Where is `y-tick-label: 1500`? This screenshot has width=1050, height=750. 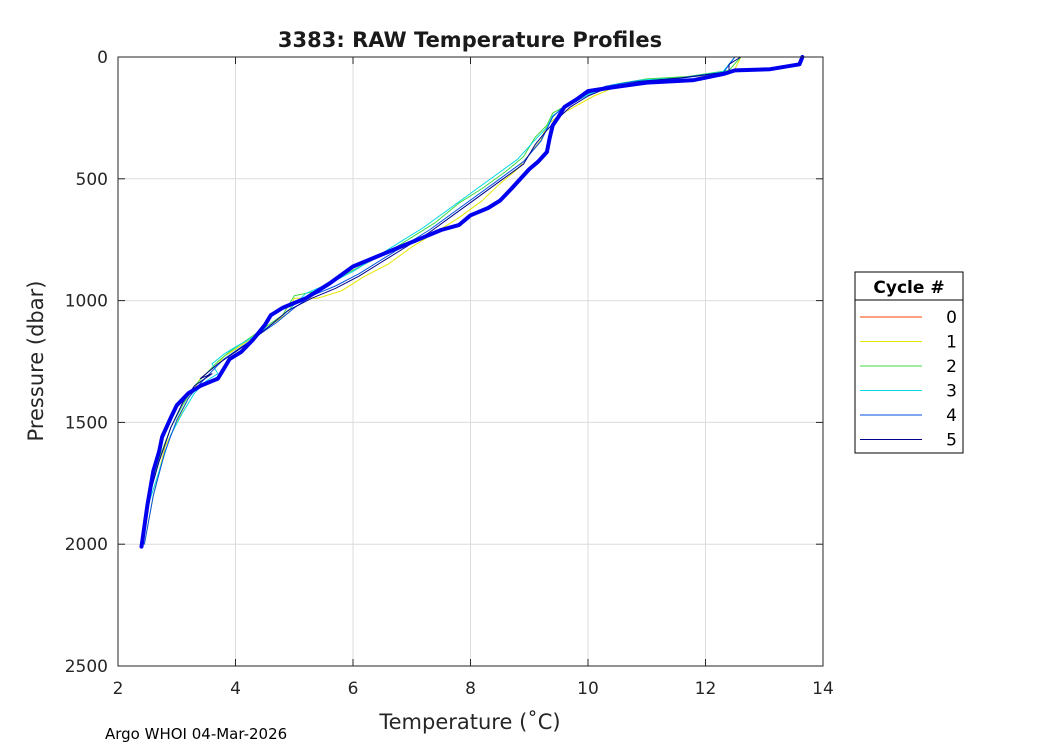 y-tick-label: 1500 is located at coordinates (86, 423).